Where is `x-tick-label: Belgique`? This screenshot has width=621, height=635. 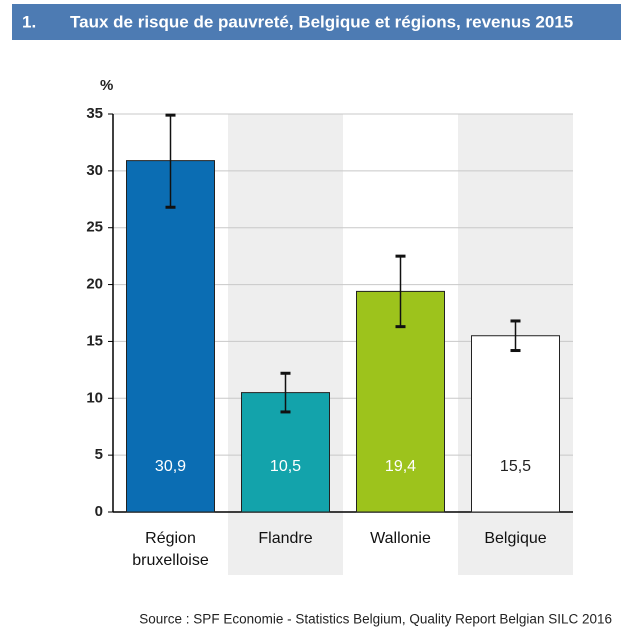
x-tick-label: Belgique is located at coordinates (515, 538).